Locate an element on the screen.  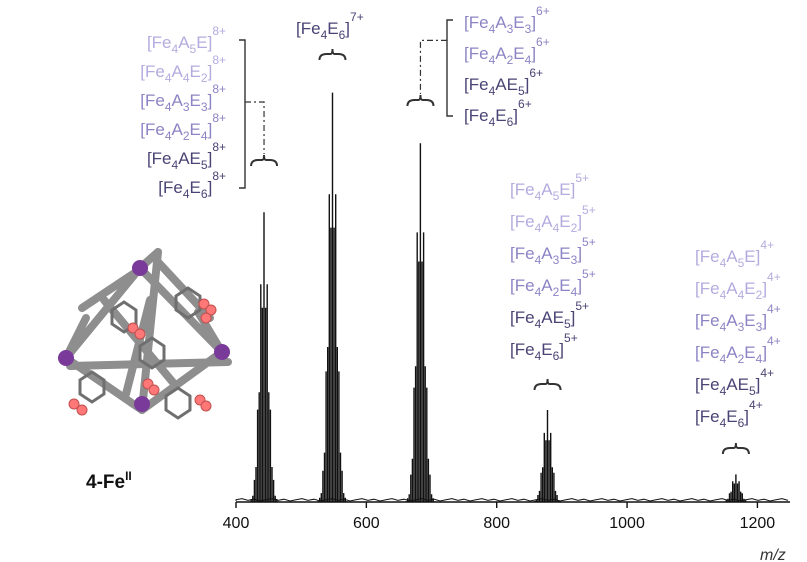
compound-label: 4-FeII is located at coordinates (109, 481).